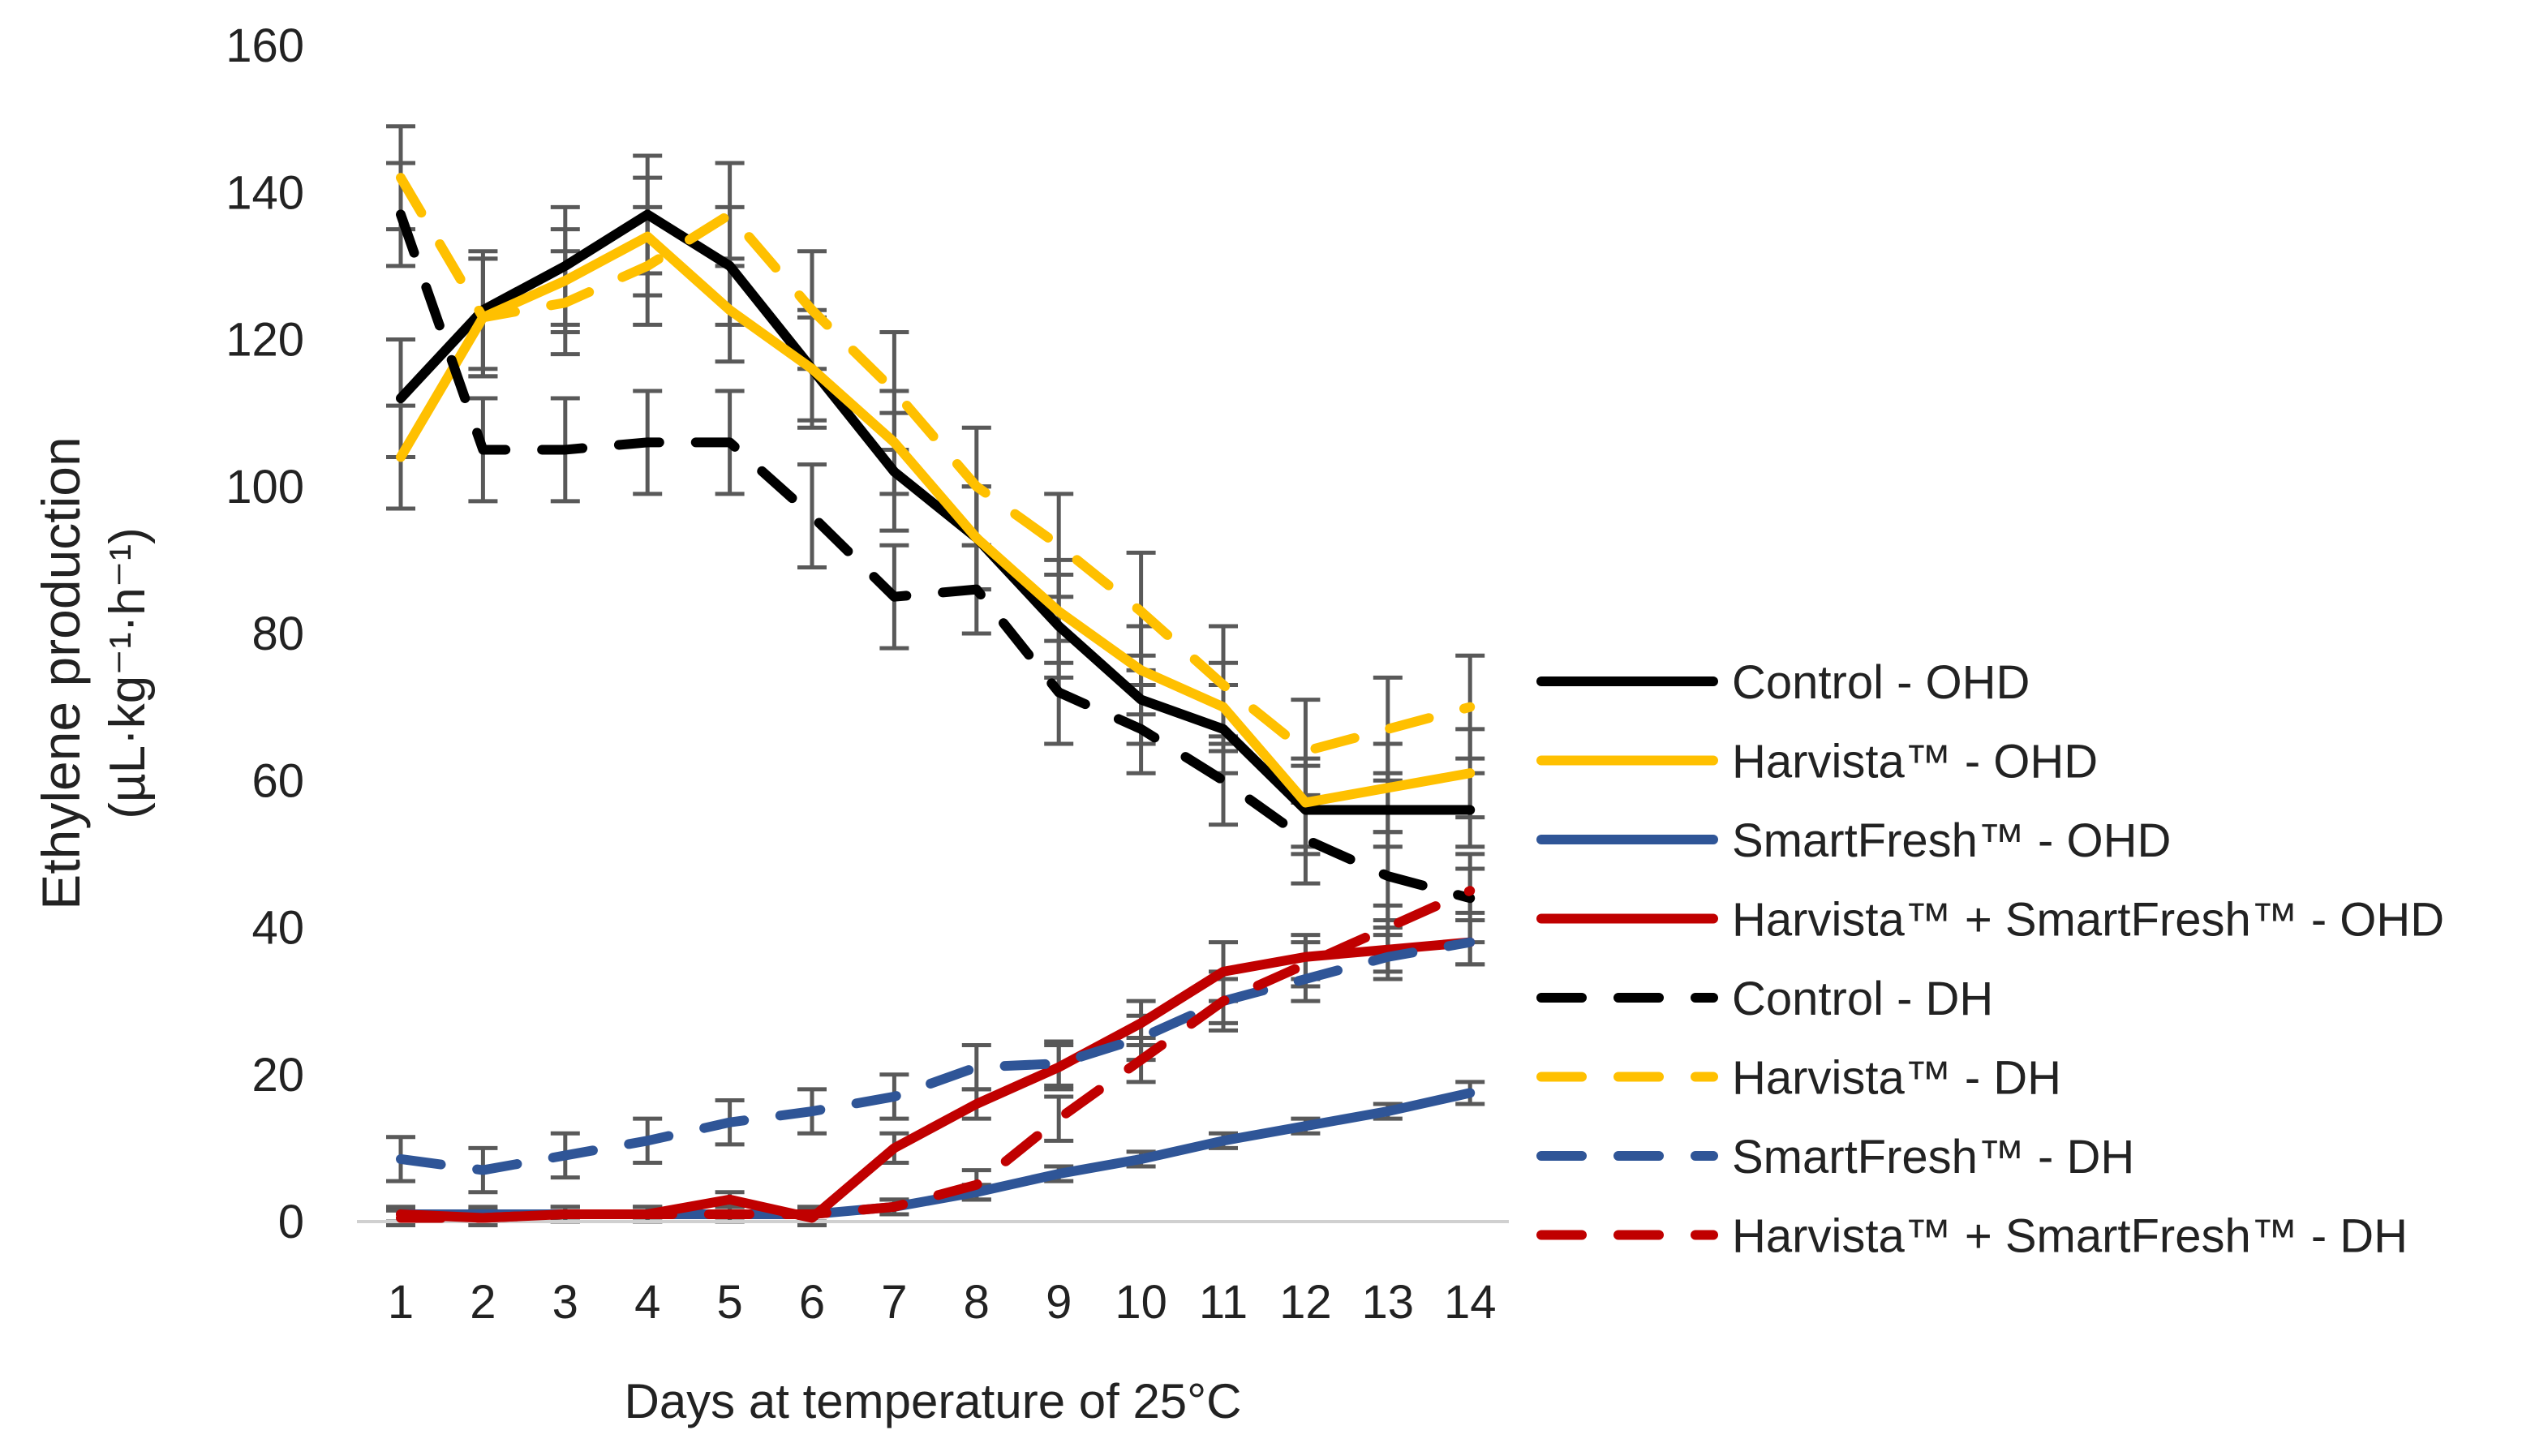  I want to click on y-tick-label: 160, so click(265, 45).